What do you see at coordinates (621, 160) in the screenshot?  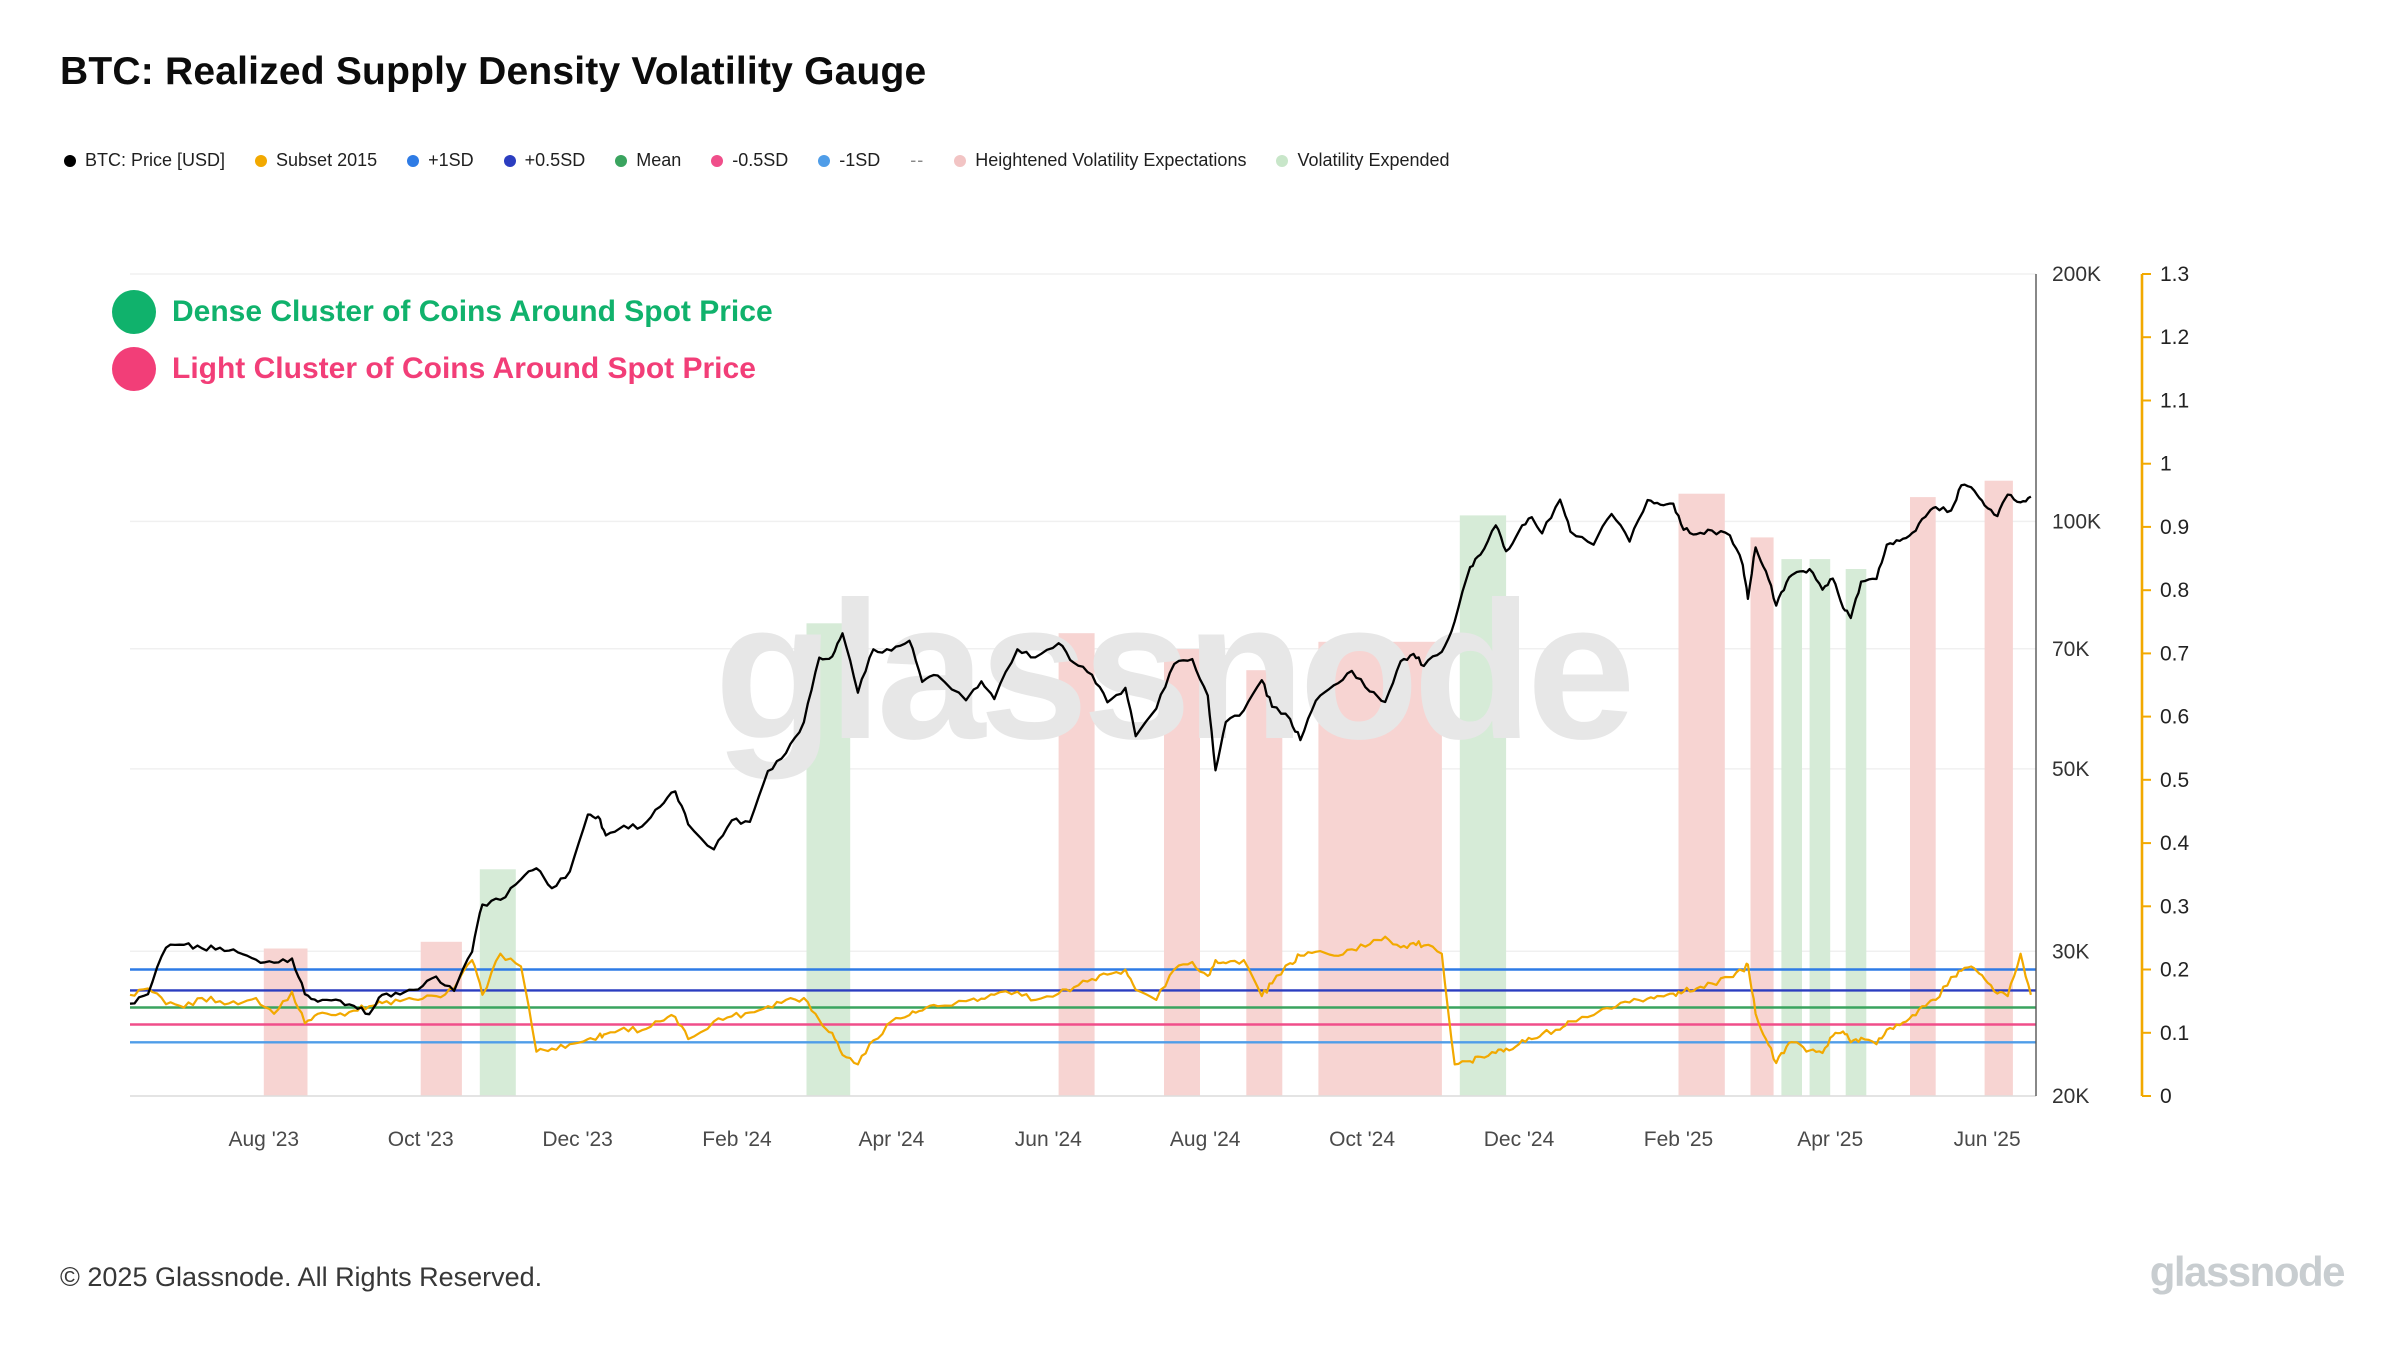 I see `mean-legend-dot-icon` at bounding box center [621, 160].